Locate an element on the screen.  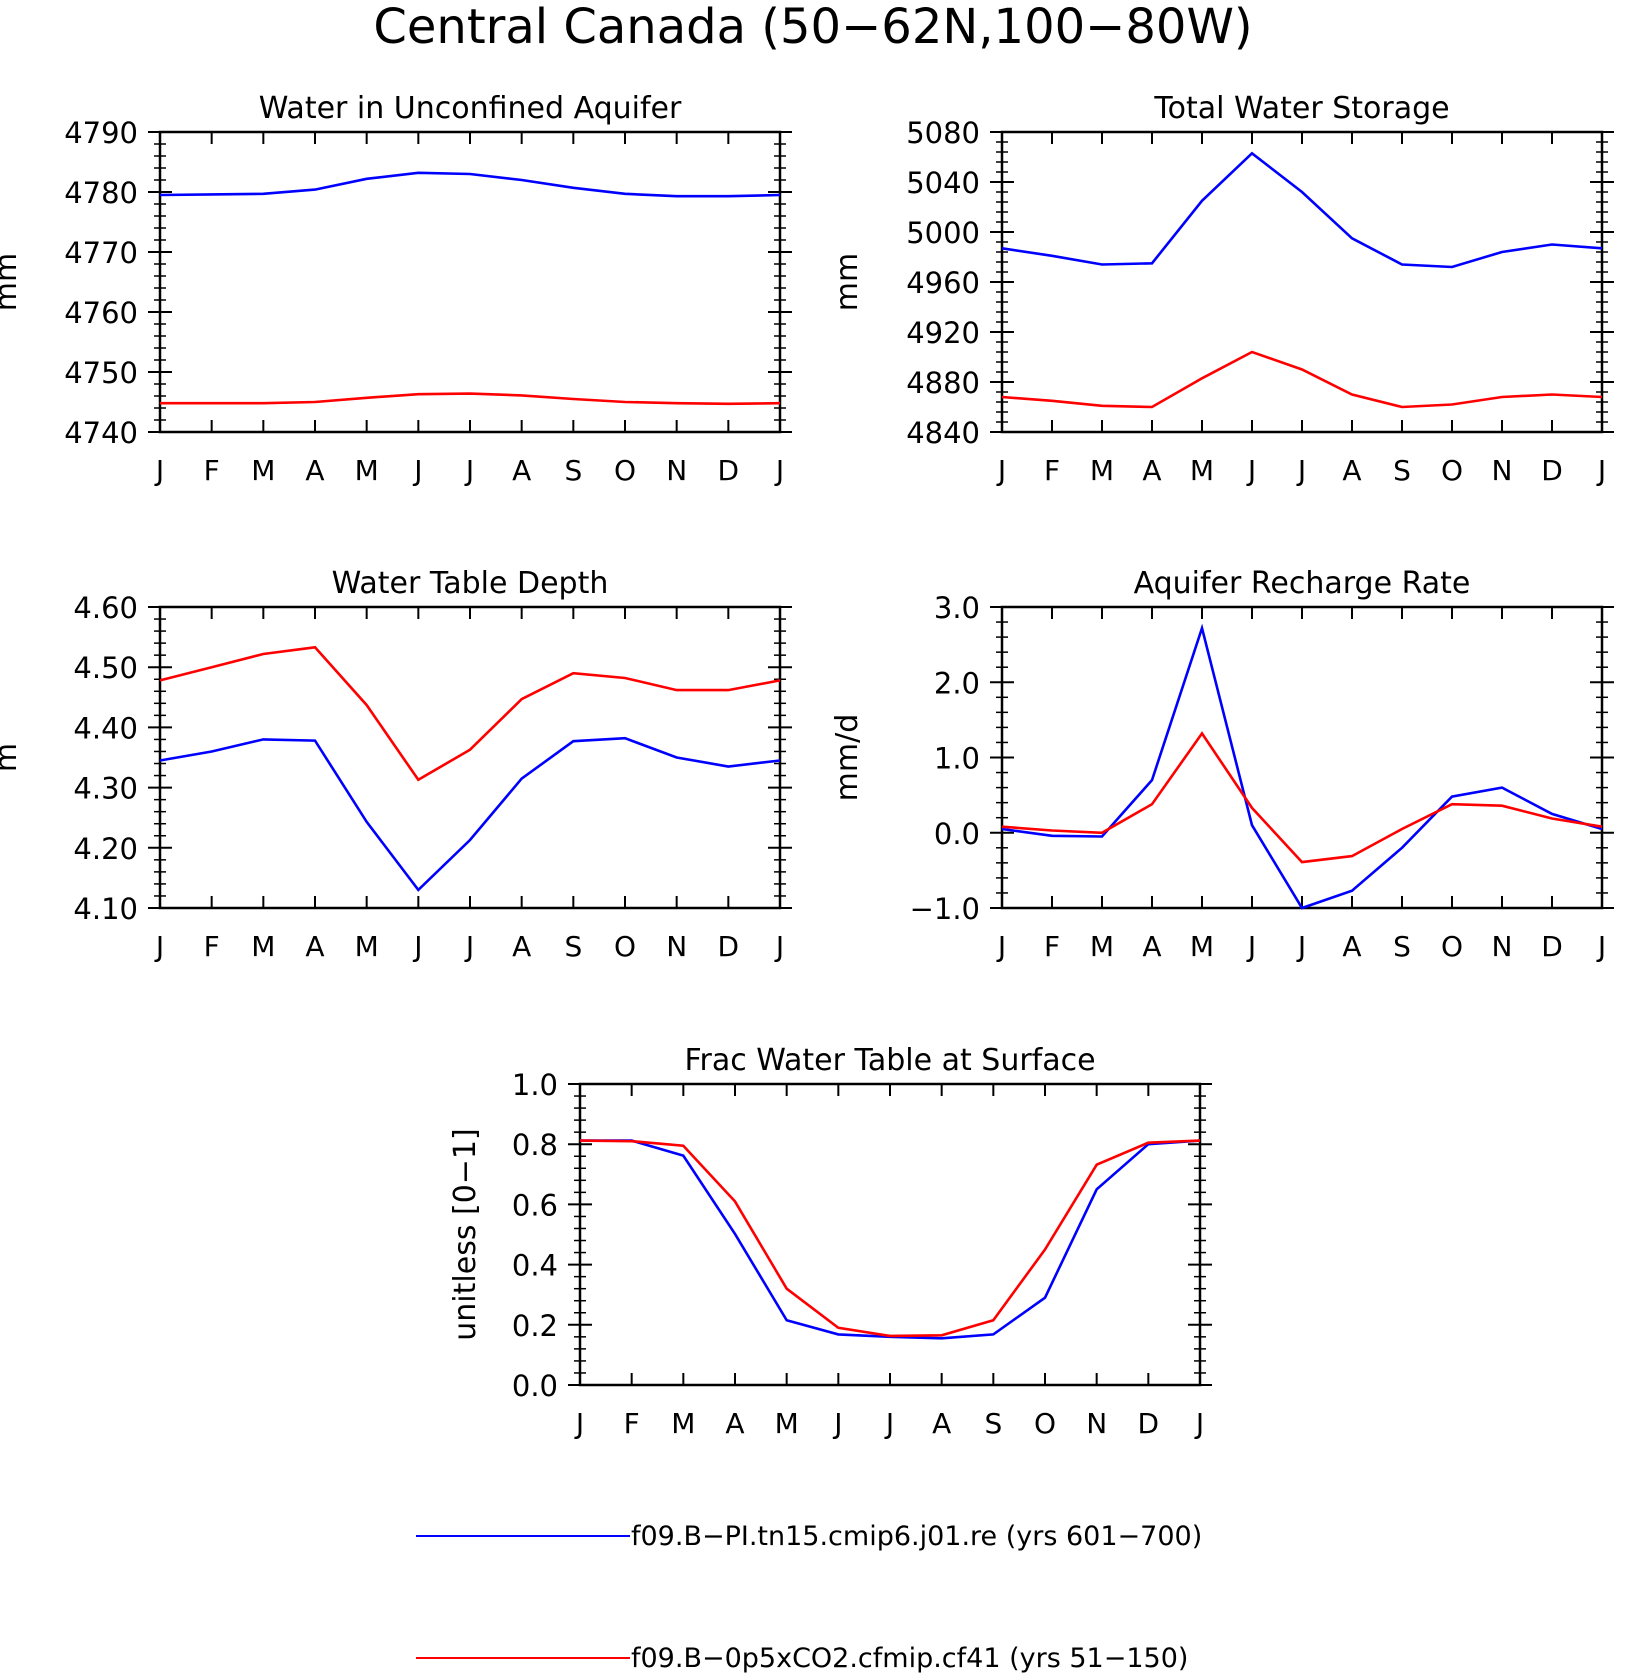
y-tick-label: 4960 is located at coordinates (943, 283).